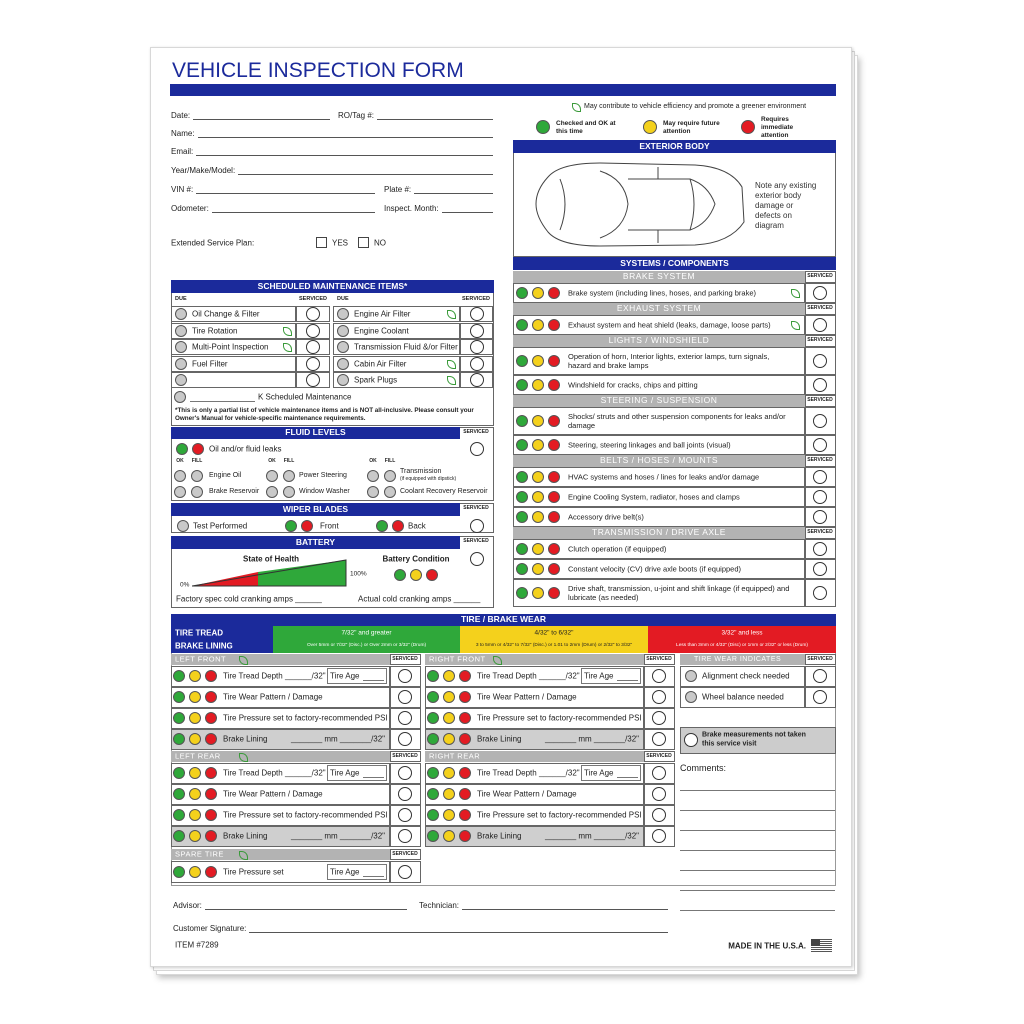  I want to click on wheel-name: RIGHT FRONT, so click(457, 659).